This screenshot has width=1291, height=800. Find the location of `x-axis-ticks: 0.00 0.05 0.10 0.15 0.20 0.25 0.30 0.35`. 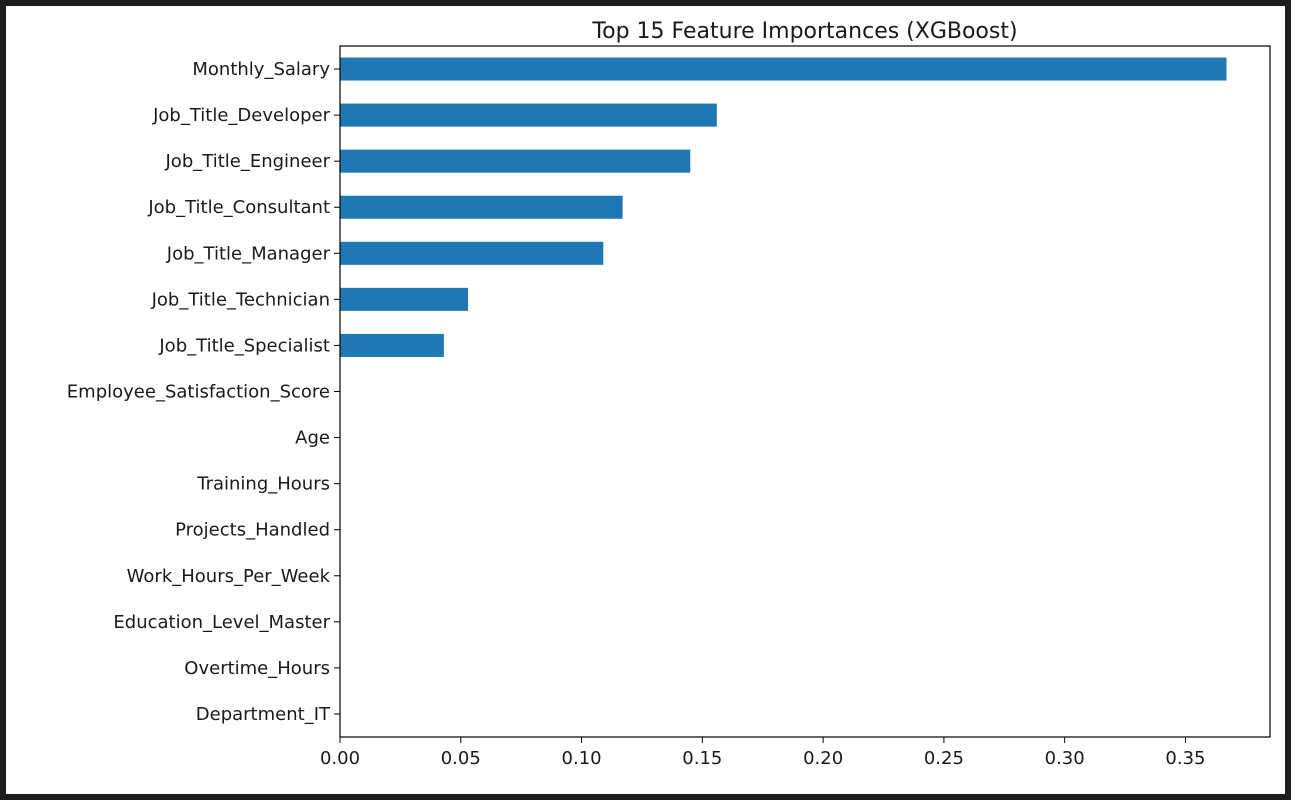

x-axis-ticks: 0.00 0.05 0.10 0.15 0.20 0.25 0.30 0.35 is located at coordinates (762, 753).